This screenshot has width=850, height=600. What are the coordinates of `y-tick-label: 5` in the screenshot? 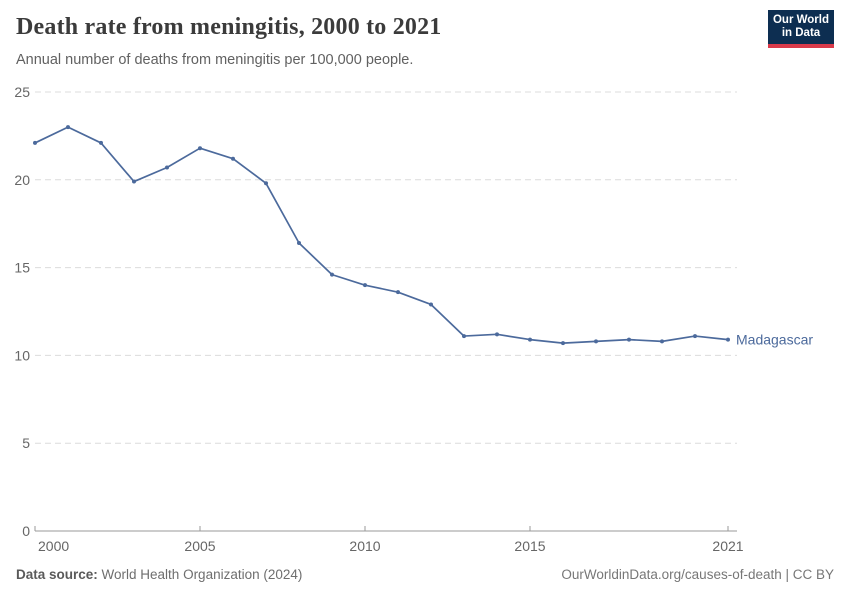 It's located at (26, 443).